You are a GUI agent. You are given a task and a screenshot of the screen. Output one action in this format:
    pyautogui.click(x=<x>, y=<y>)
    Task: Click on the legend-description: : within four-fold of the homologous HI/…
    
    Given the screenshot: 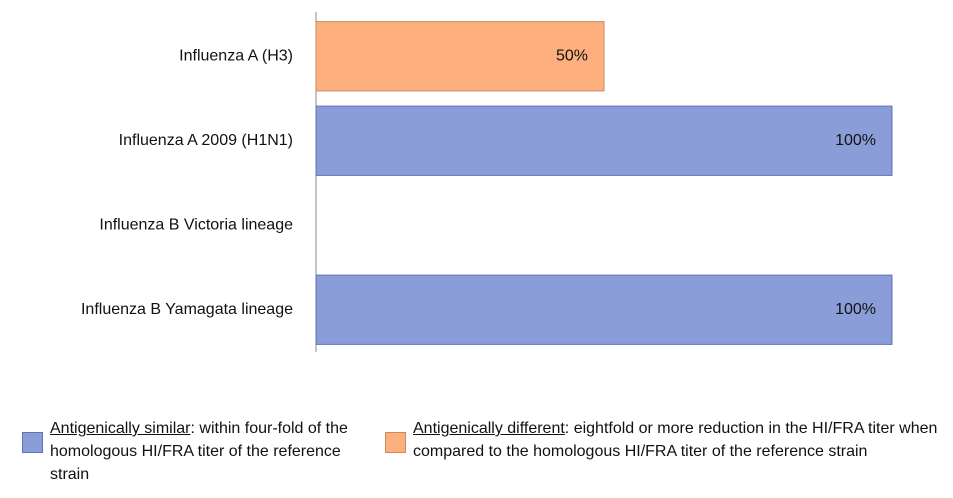 What is the action you would take?
    pyautogui.click(x=199, y=451)
    